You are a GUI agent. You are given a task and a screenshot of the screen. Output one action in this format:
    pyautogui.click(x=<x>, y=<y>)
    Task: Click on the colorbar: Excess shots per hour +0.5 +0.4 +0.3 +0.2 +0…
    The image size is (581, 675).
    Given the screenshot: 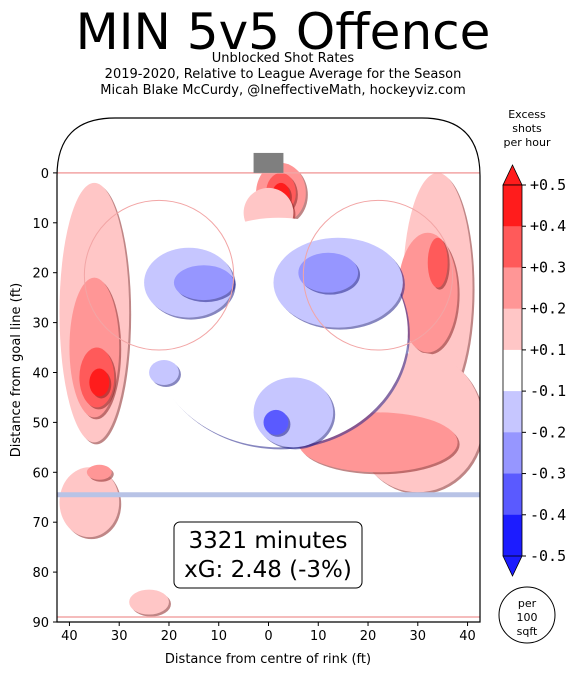 What is the action you would take?
    pyautogui.click(x=534, y=342)
    